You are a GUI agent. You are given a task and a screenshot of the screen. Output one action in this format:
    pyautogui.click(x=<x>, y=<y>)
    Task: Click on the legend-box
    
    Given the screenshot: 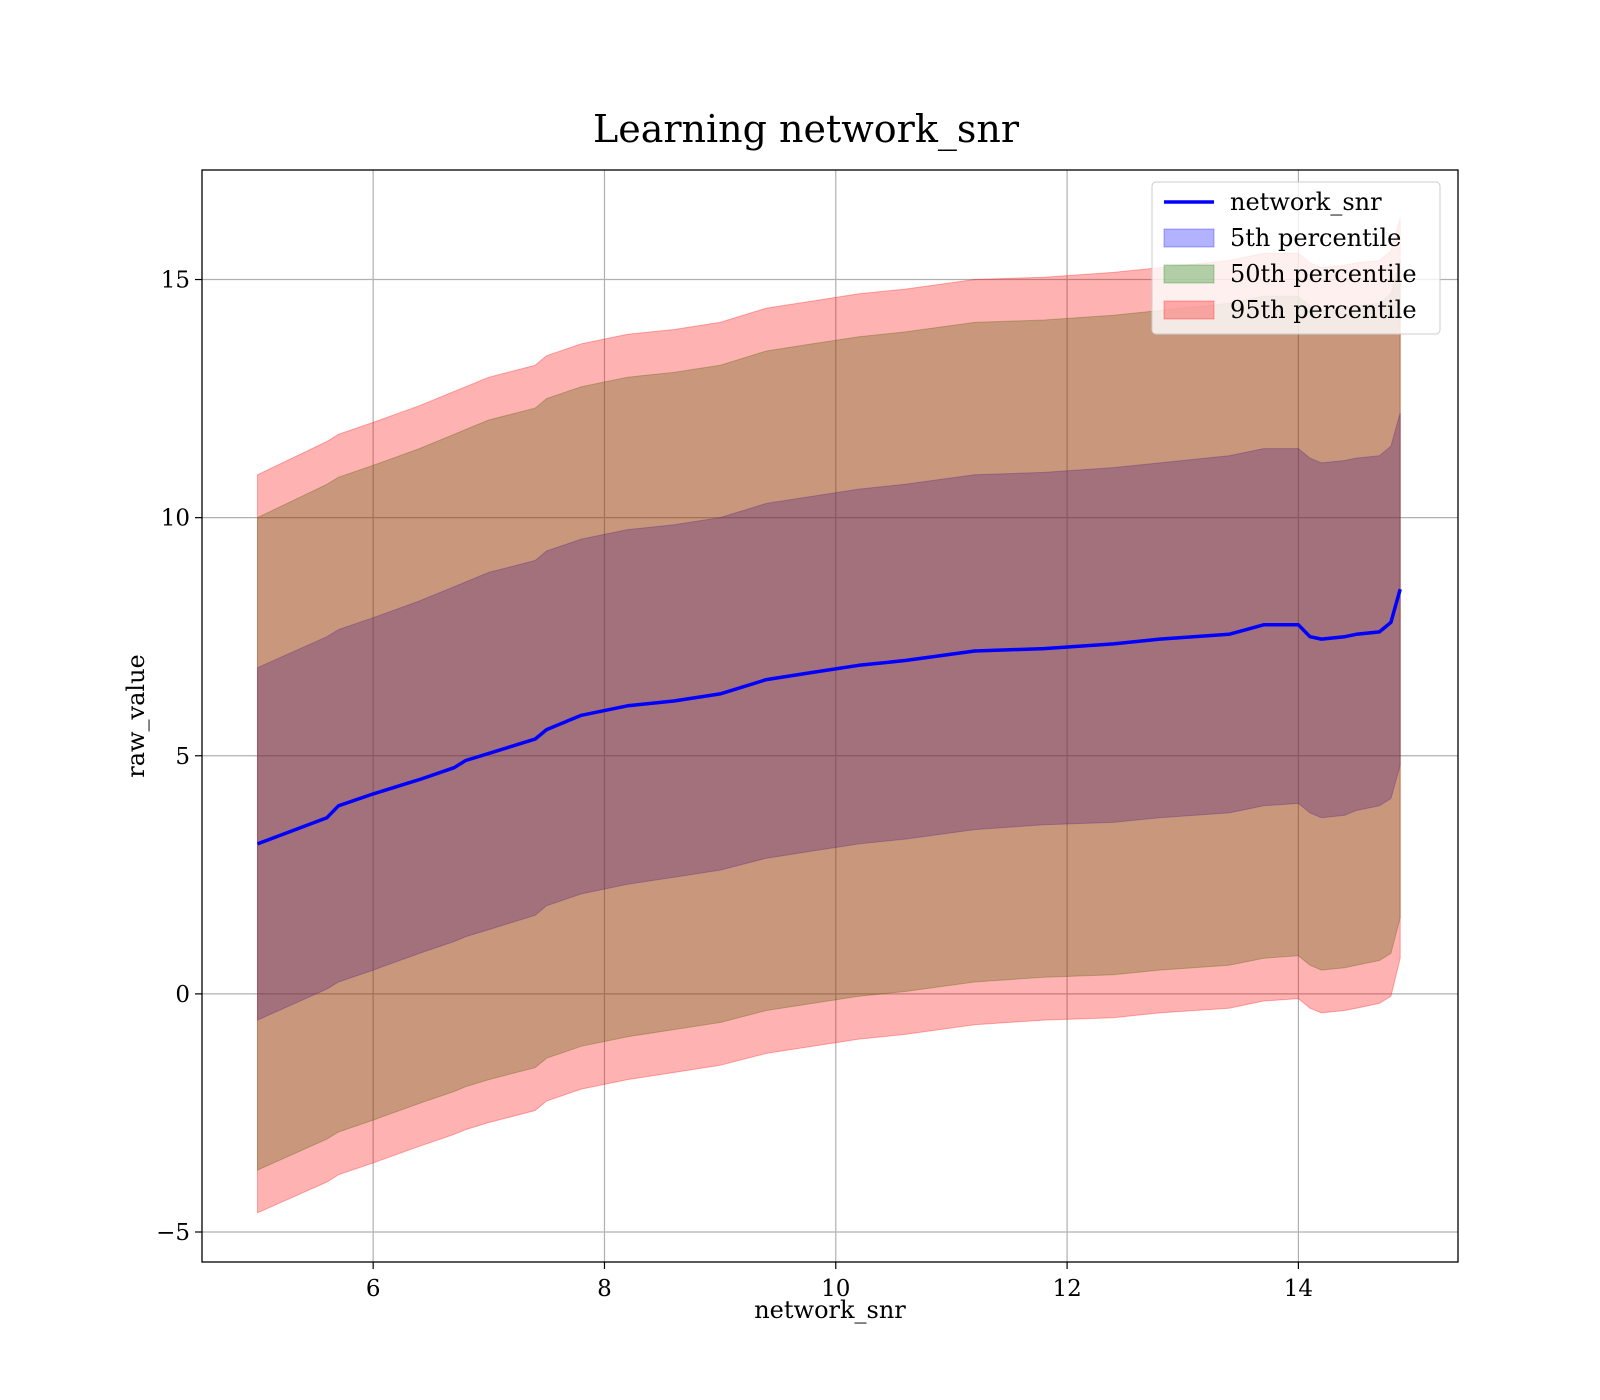 What is the action you would take?
    pyautogui.click(x=1296, y=258)
    